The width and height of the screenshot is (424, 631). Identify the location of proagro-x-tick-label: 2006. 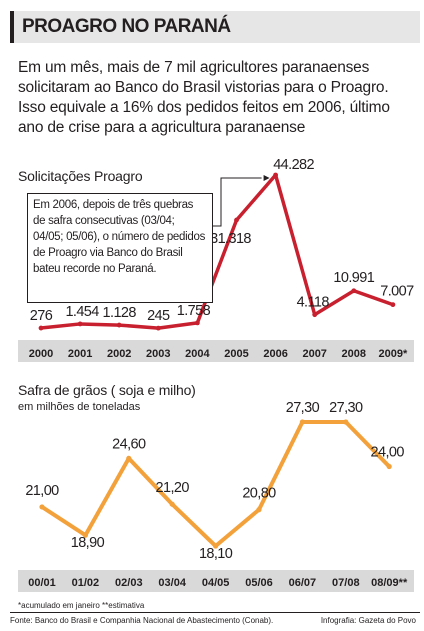
(275, 354).